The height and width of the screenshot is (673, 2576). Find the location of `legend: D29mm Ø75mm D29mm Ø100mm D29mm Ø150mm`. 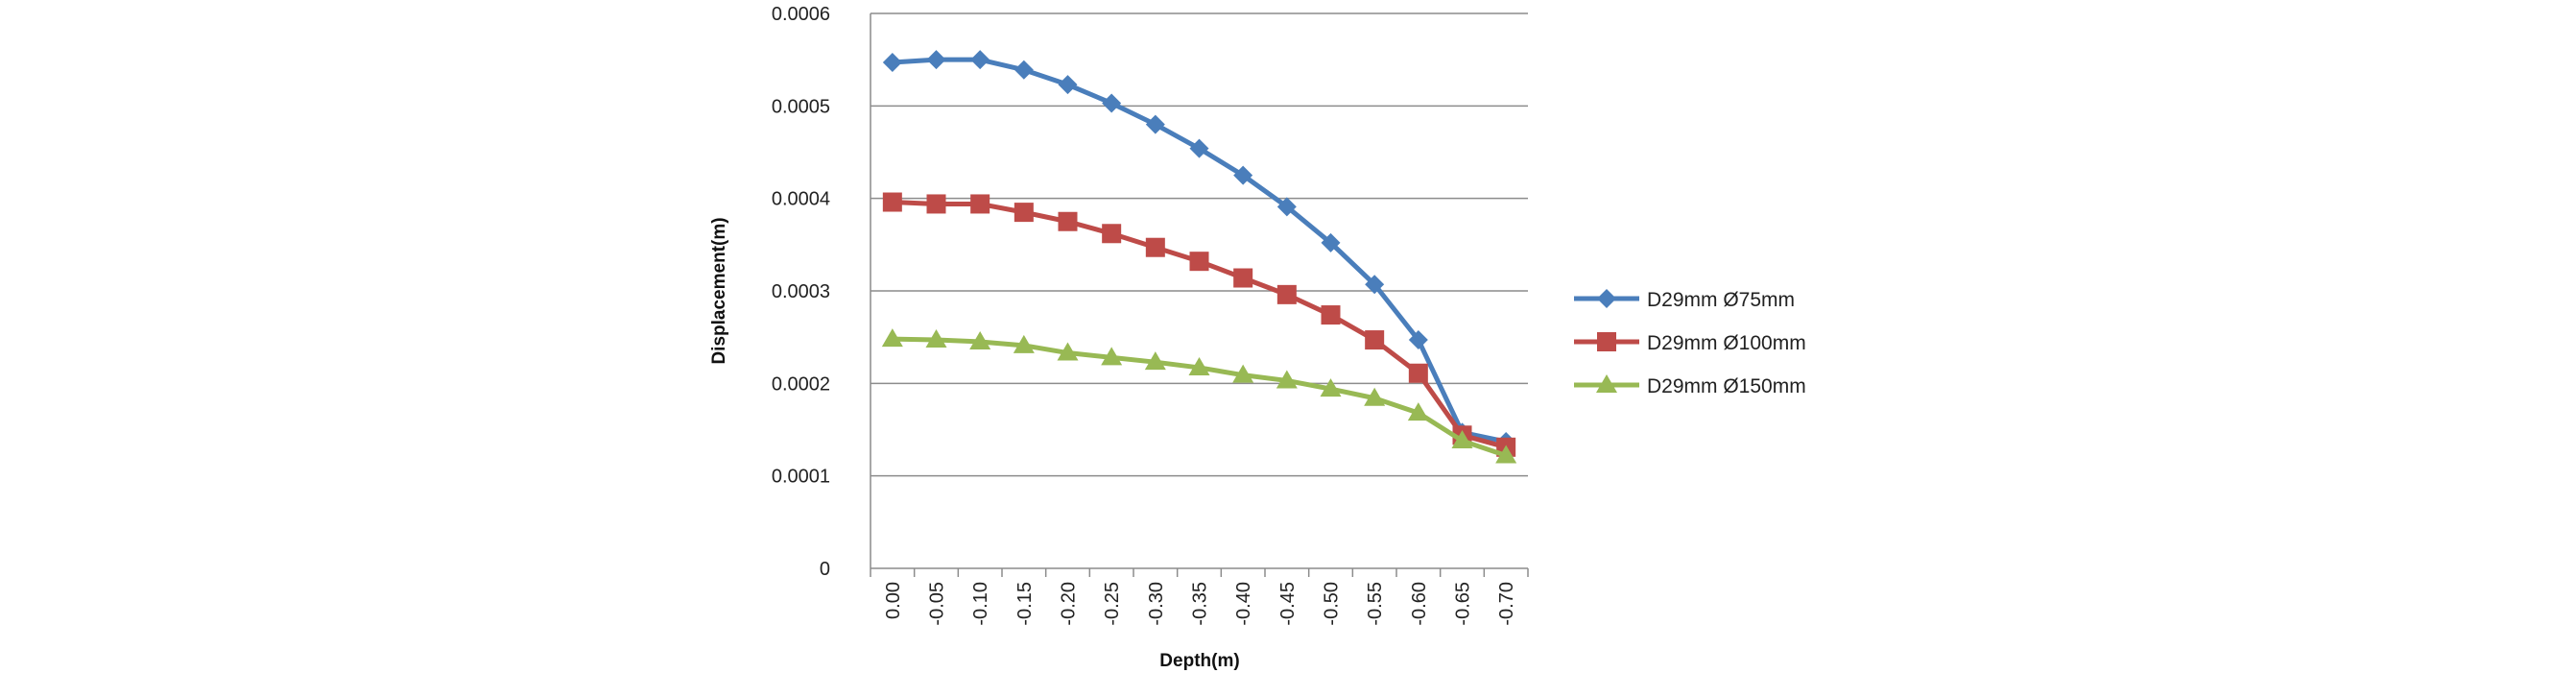

legend: D29mm Ø75mm D29mm Ø100mm D29mm Ø150mm is located at coordinates (1690, 343).